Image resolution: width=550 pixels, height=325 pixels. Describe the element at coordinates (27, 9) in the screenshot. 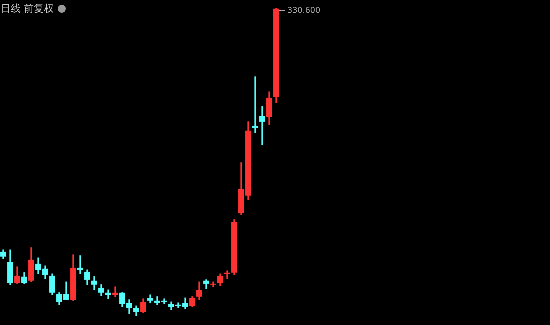

I see `chart-title: 日线 前复权` at that location.